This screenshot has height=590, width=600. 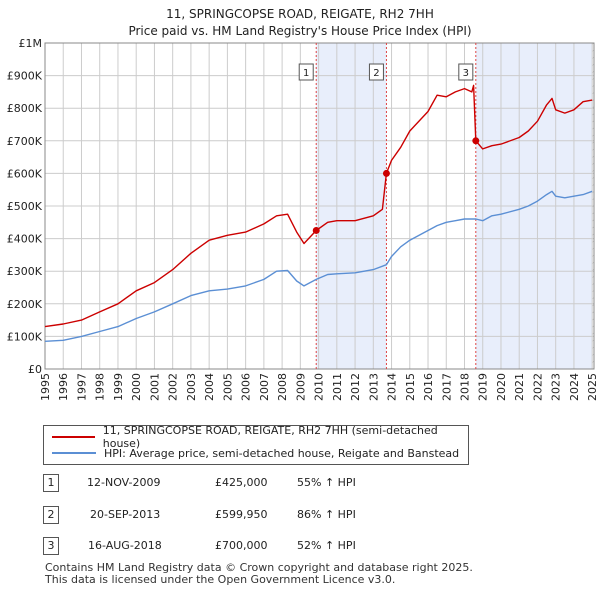 What do you see at coordinates (45, 387) in the screenshot?
I see `x-tick-label: 1995` at bounding box center [45, 387].